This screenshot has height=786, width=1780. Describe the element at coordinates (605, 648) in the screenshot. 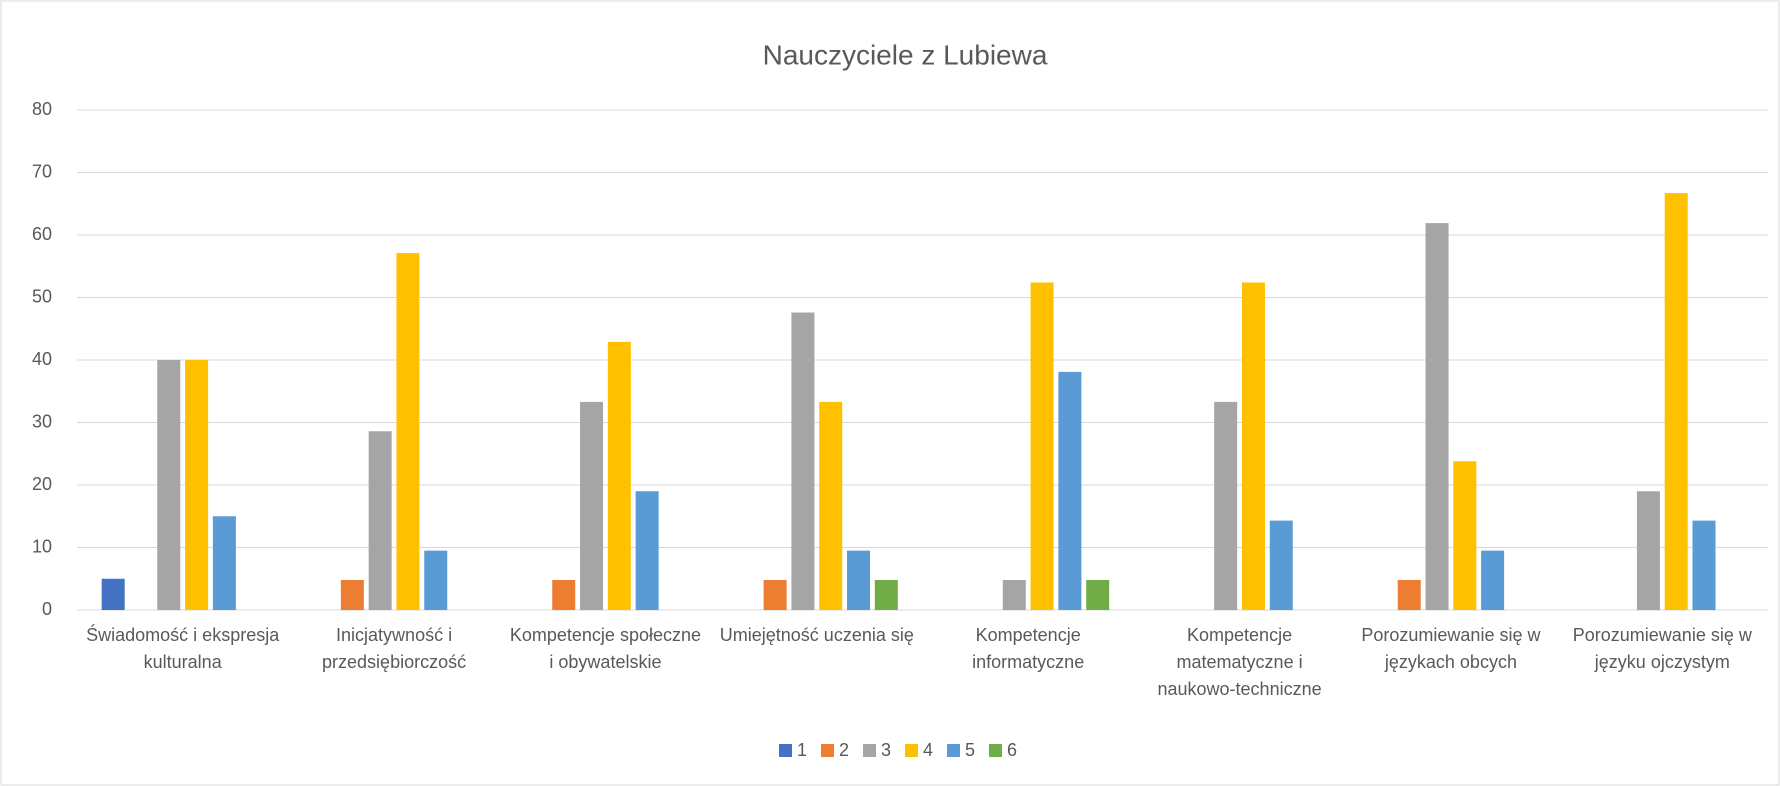

I see `x-tick-label: Kompetencje społeczne i obywatelskie` at that location.